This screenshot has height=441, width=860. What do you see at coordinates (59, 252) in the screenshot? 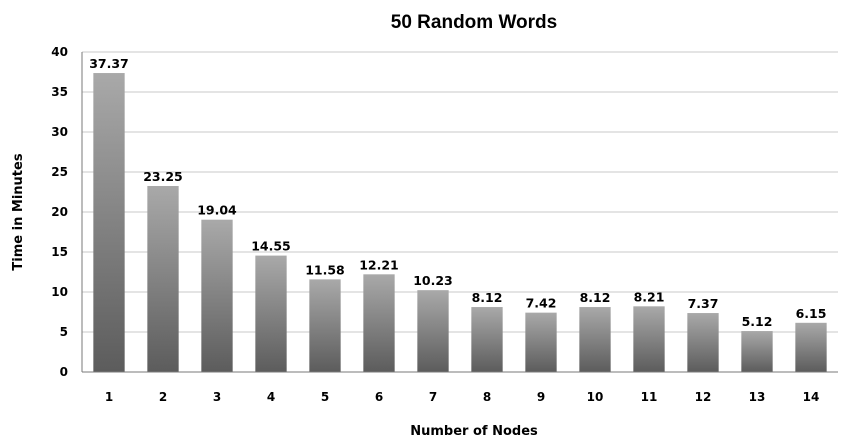
I see `y-tick-label: 15` at bounding box center [59, 252].